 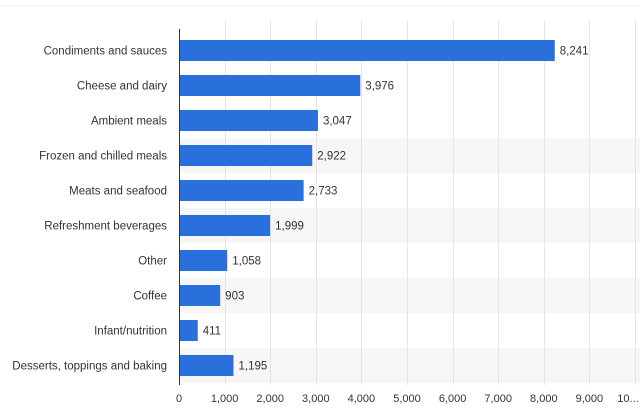 What do you see at coordinates (337, 122) in the screenshot?
I see `value-label: 3,047` at bounding box center [337, 122].